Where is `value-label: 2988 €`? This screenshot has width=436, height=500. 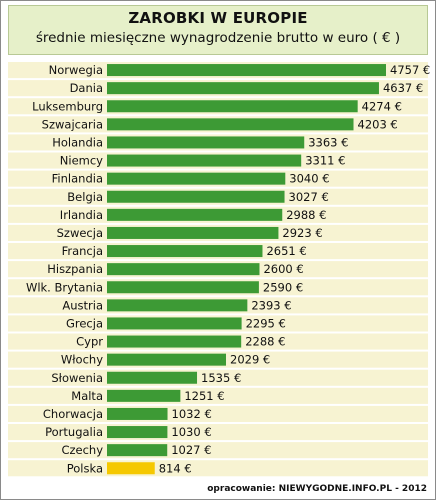
value-label: 2988 € is located at coordinates (306, 215).